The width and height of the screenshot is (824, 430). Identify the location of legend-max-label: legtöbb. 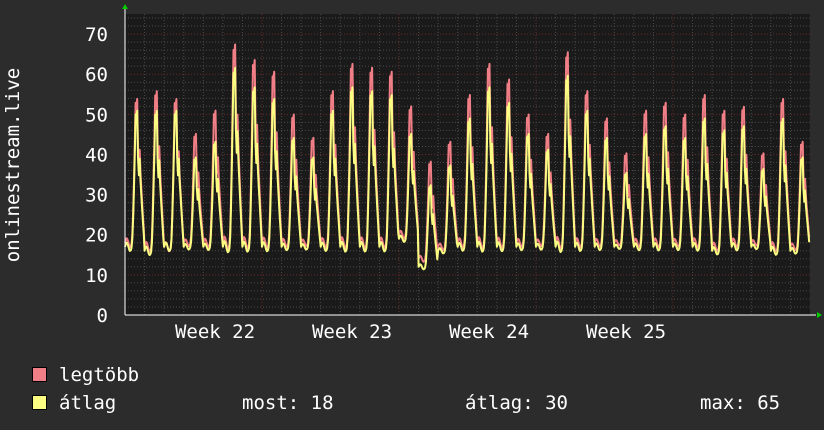
(99, 375).